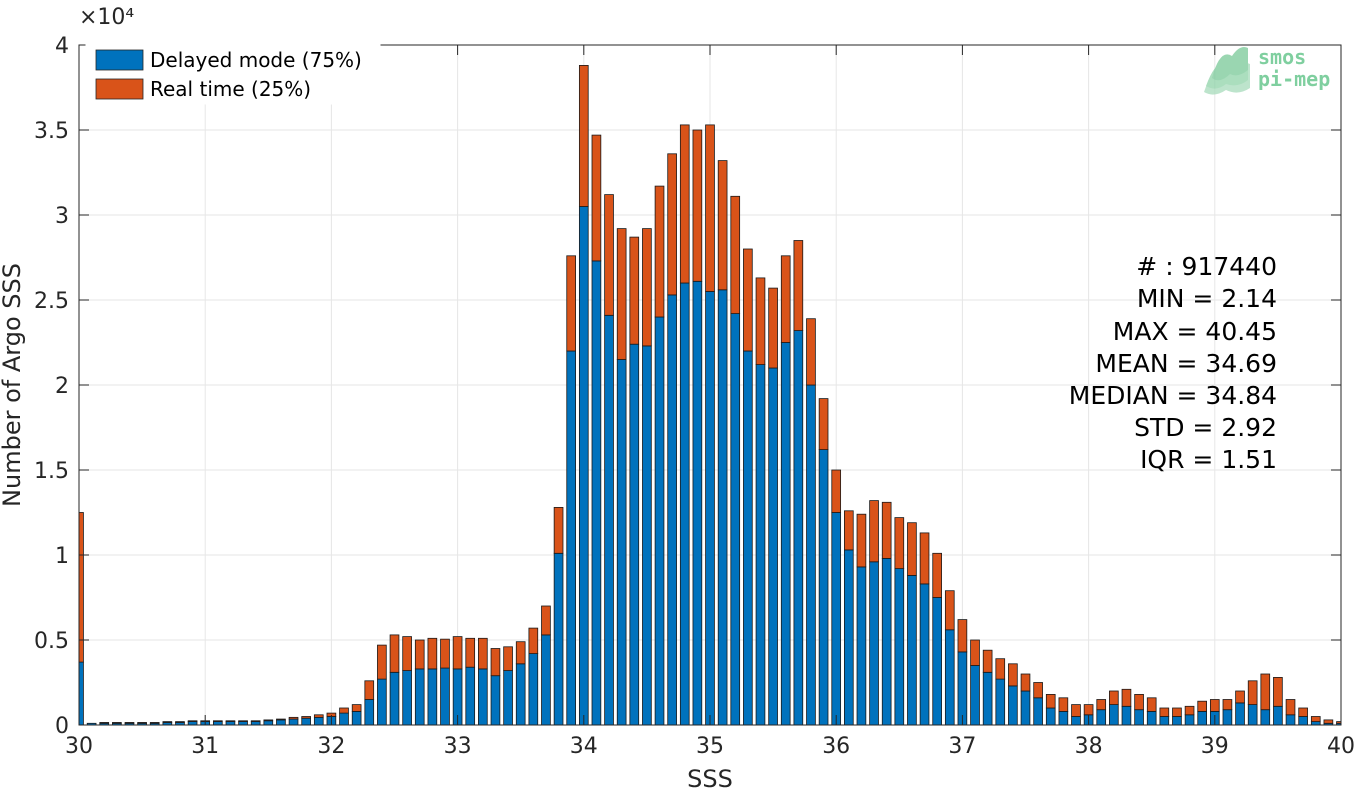 Image resolution: width=1355 pixels, height=789 pixels. I want to click on logo-waves-icon, so click(1227, 71).